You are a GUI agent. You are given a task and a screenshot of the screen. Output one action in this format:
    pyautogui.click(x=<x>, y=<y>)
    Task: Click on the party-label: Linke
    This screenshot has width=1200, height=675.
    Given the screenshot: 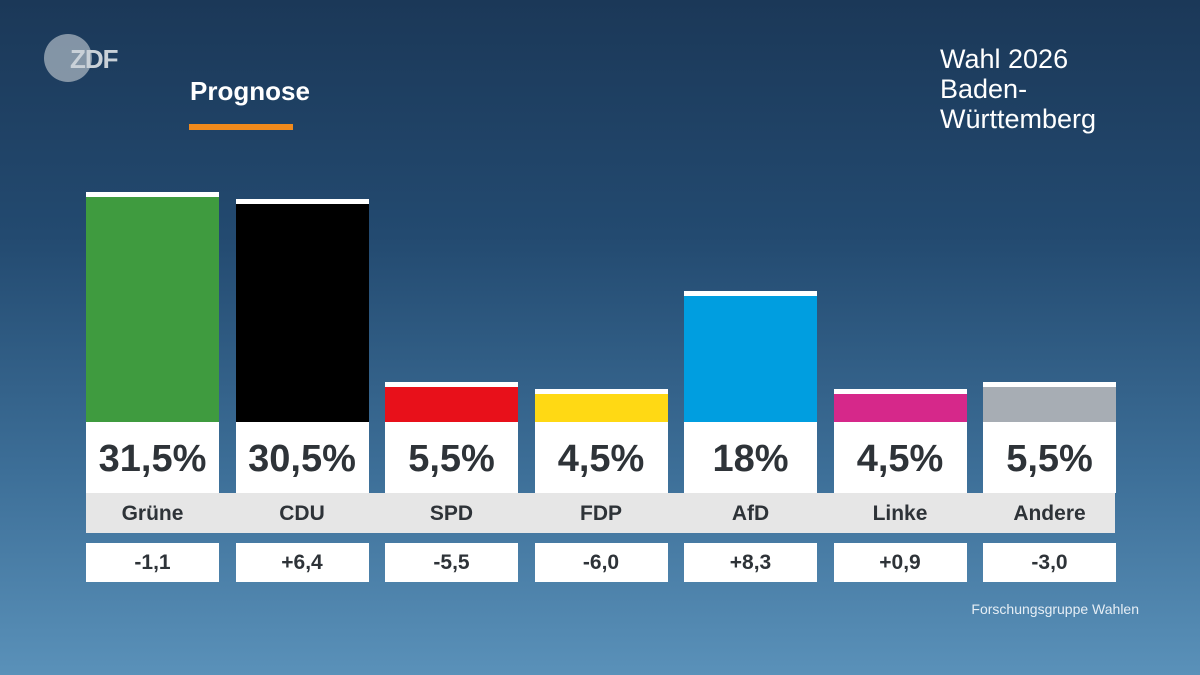 What is the action you would take?
    pyautogui.click(x=900, y=513)
    